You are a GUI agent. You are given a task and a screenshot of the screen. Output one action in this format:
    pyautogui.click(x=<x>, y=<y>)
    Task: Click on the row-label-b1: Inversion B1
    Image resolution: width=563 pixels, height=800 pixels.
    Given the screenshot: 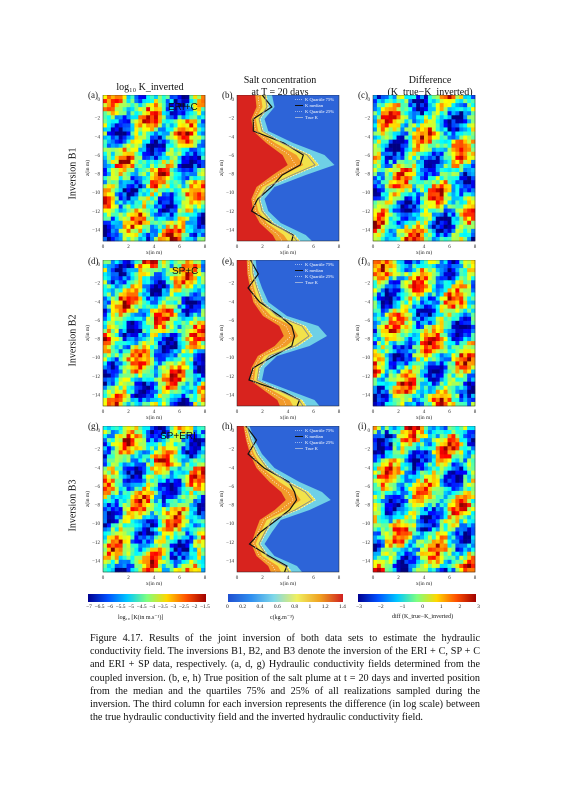 What is the action you would take?
    pyautogui.click(x=73, y=173)
    